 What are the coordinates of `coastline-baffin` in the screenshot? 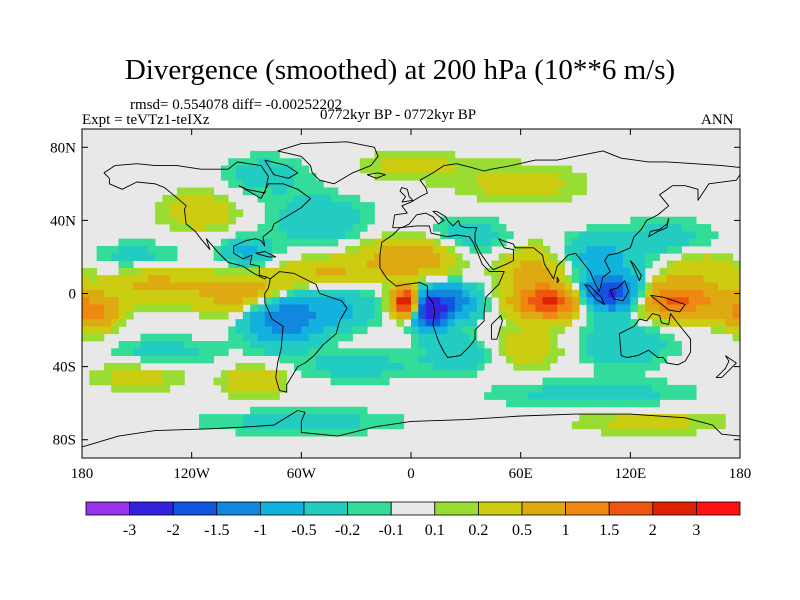 It's located at (281, 169).